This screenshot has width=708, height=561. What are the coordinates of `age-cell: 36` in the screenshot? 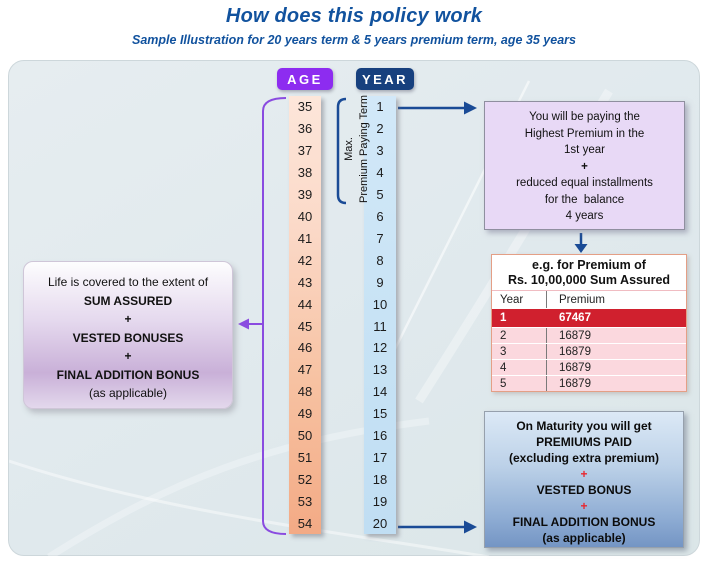 It's located at (305, 129).